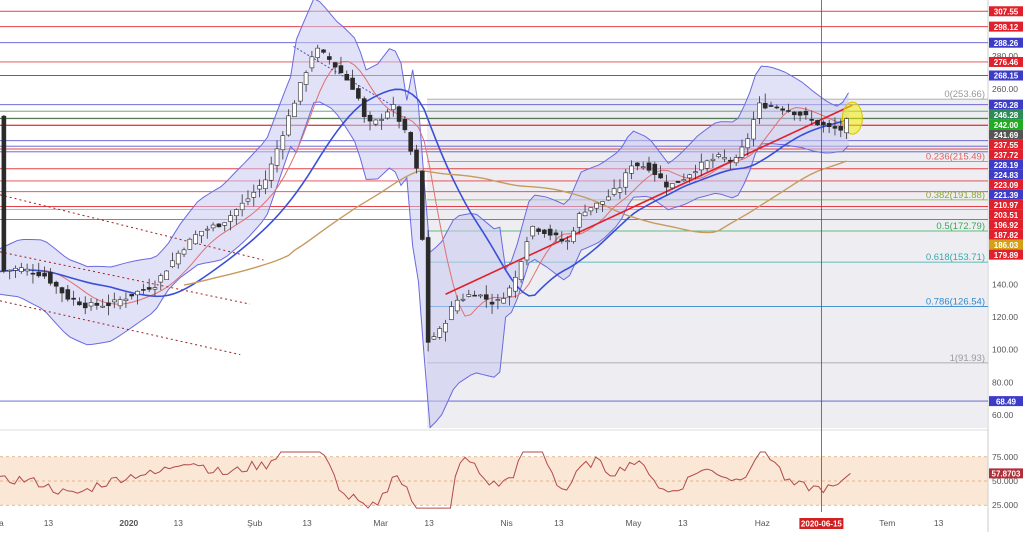 This screenshot has height=537, width=1024. I want to click on price-level-label: 210.97, so click(1006, 205).